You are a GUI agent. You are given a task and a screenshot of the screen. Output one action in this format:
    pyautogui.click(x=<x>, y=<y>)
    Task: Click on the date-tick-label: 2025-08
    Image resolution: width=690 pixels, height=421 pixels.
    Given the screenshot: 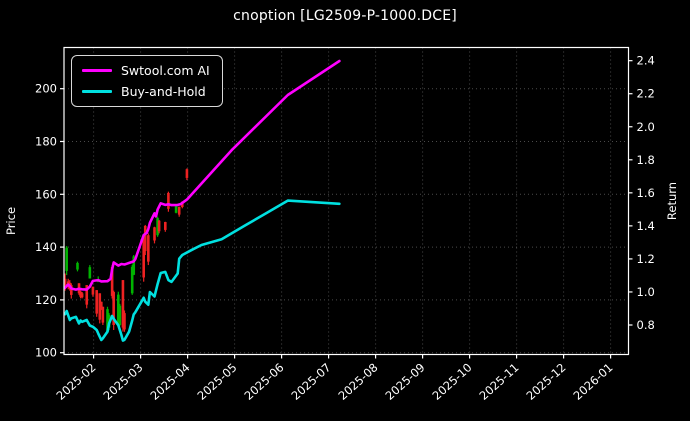 What is the action you would take?
    pyautogui.click(x=358, y=381)
    